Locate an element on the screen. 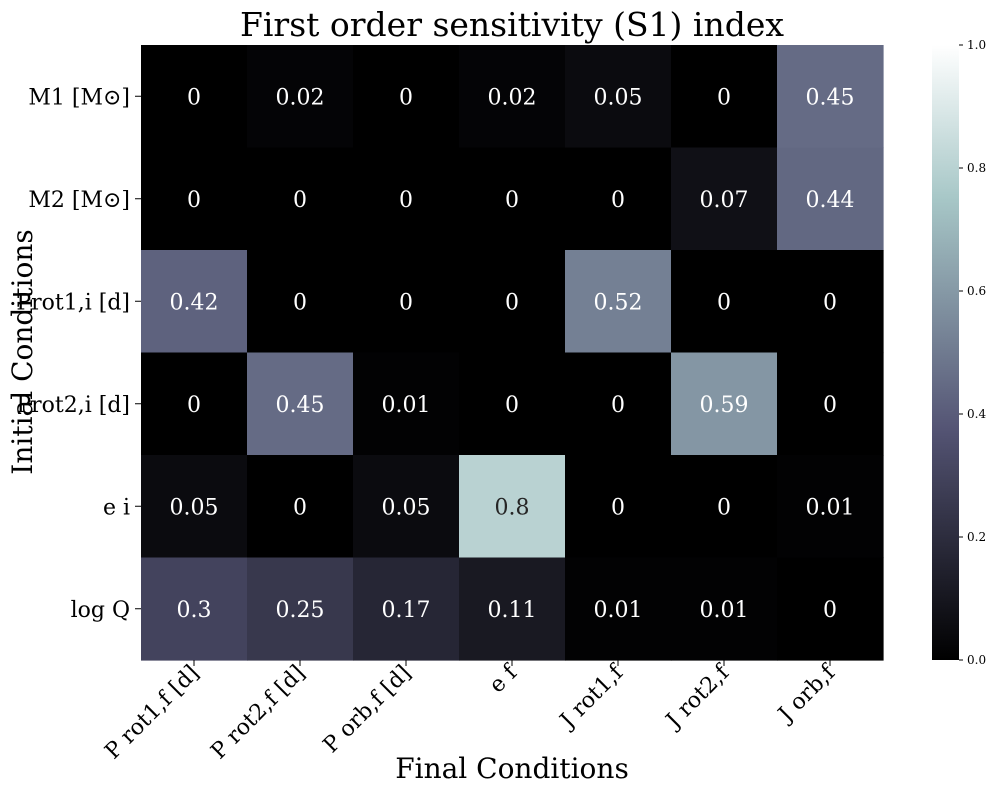  x-tick-label: J orb,f is located at coordinates (807, 693).